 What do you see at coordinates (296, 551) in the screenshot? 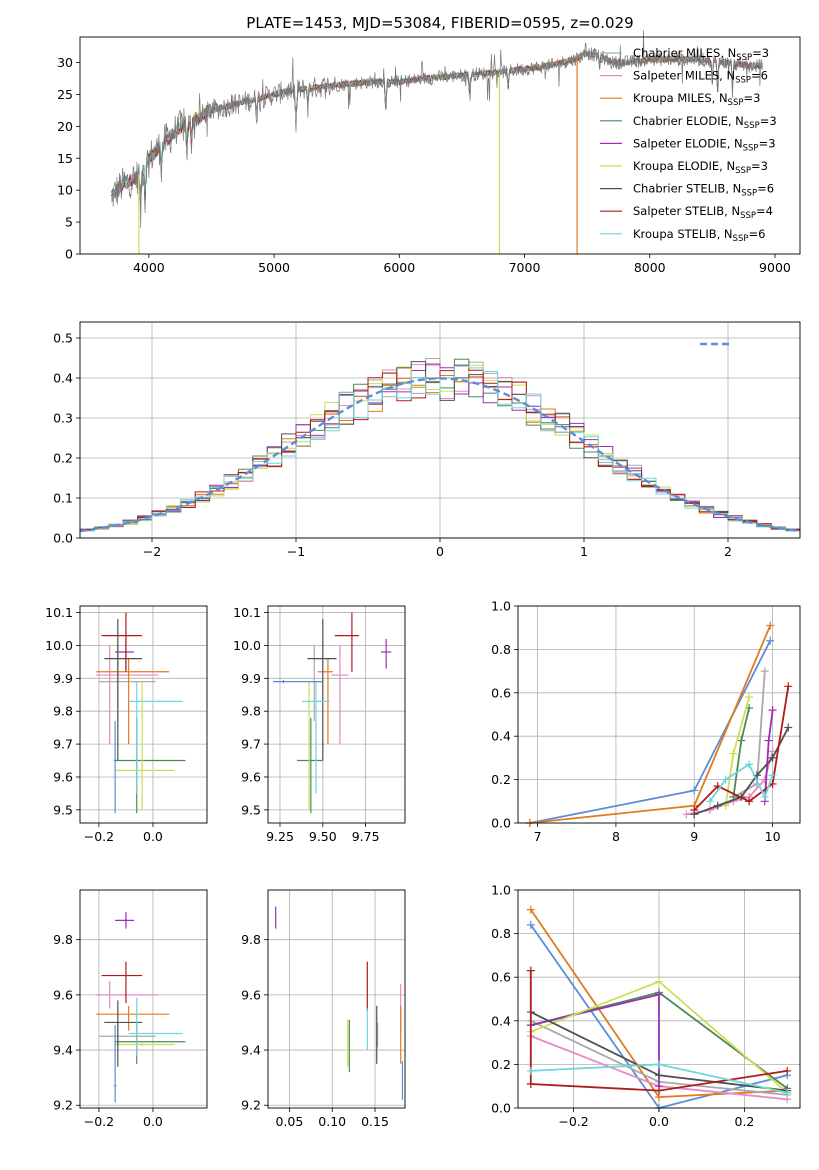
I see `x-tick-label: −1` at bounding box center [296, 551].